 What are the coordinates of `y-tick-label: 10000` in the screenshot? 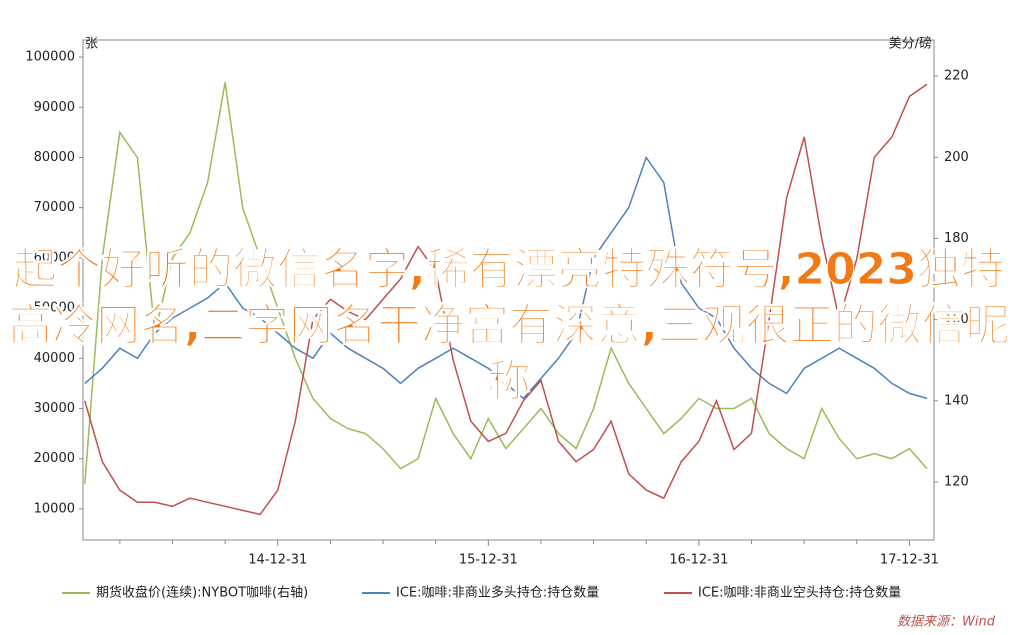 It's located at (54, 508).